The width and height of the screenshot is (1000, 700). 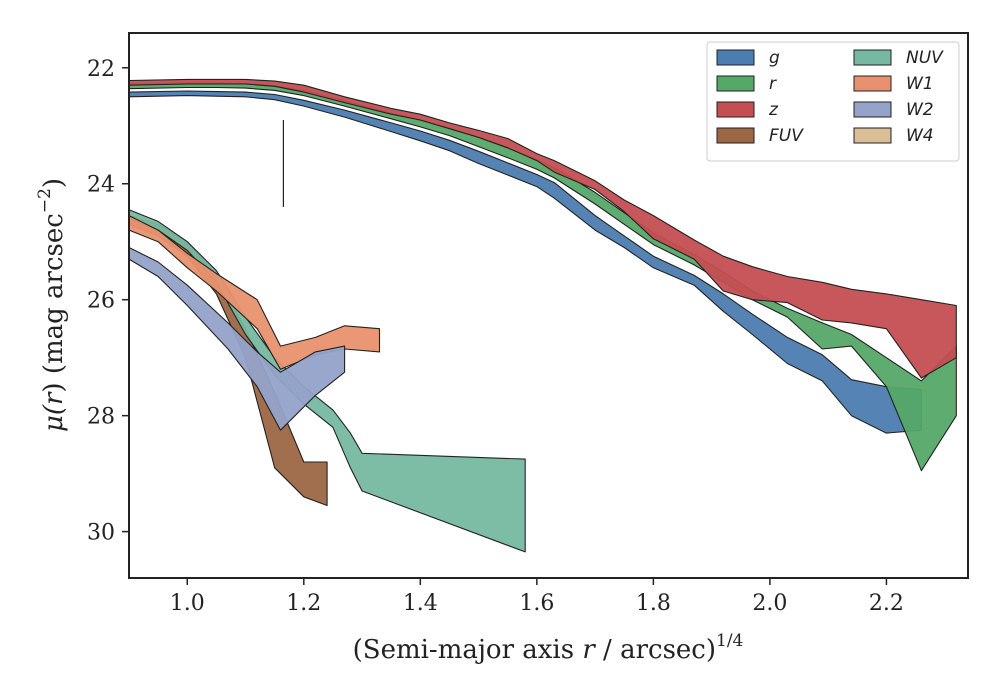 I want to click on legend-label: FUV, so click(x=786, y=136).